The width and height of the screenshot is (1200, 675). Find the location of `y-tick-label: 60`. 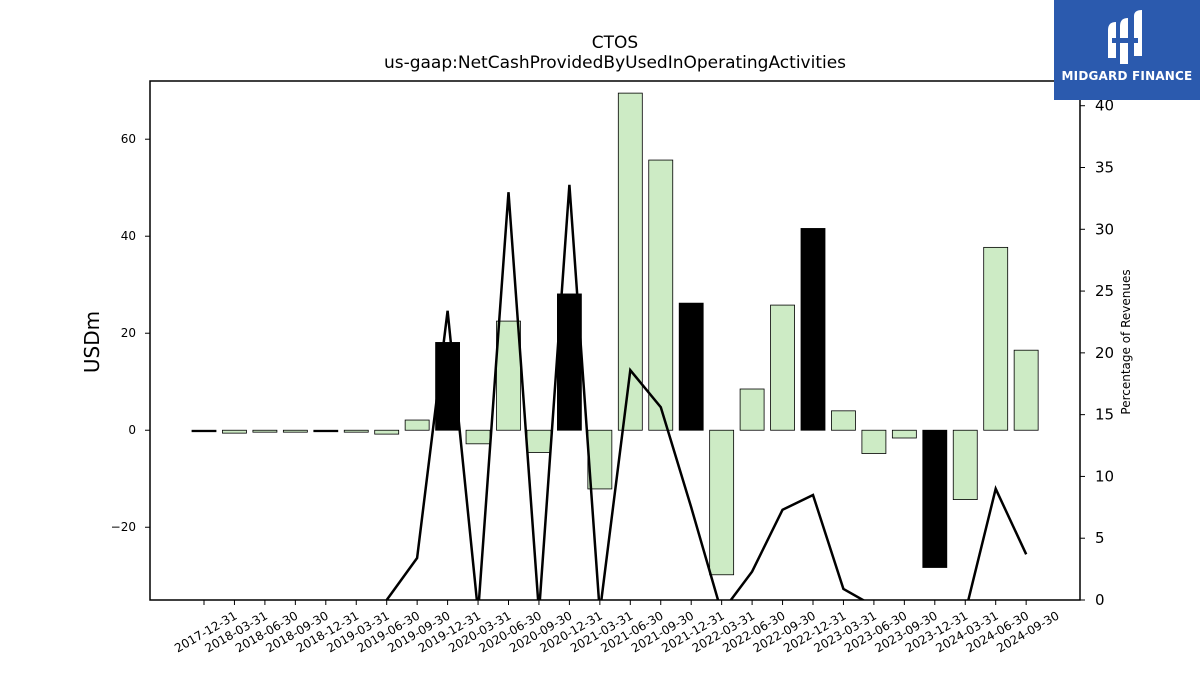

y-tick-label: 60 is located at coordinates (128, 139).